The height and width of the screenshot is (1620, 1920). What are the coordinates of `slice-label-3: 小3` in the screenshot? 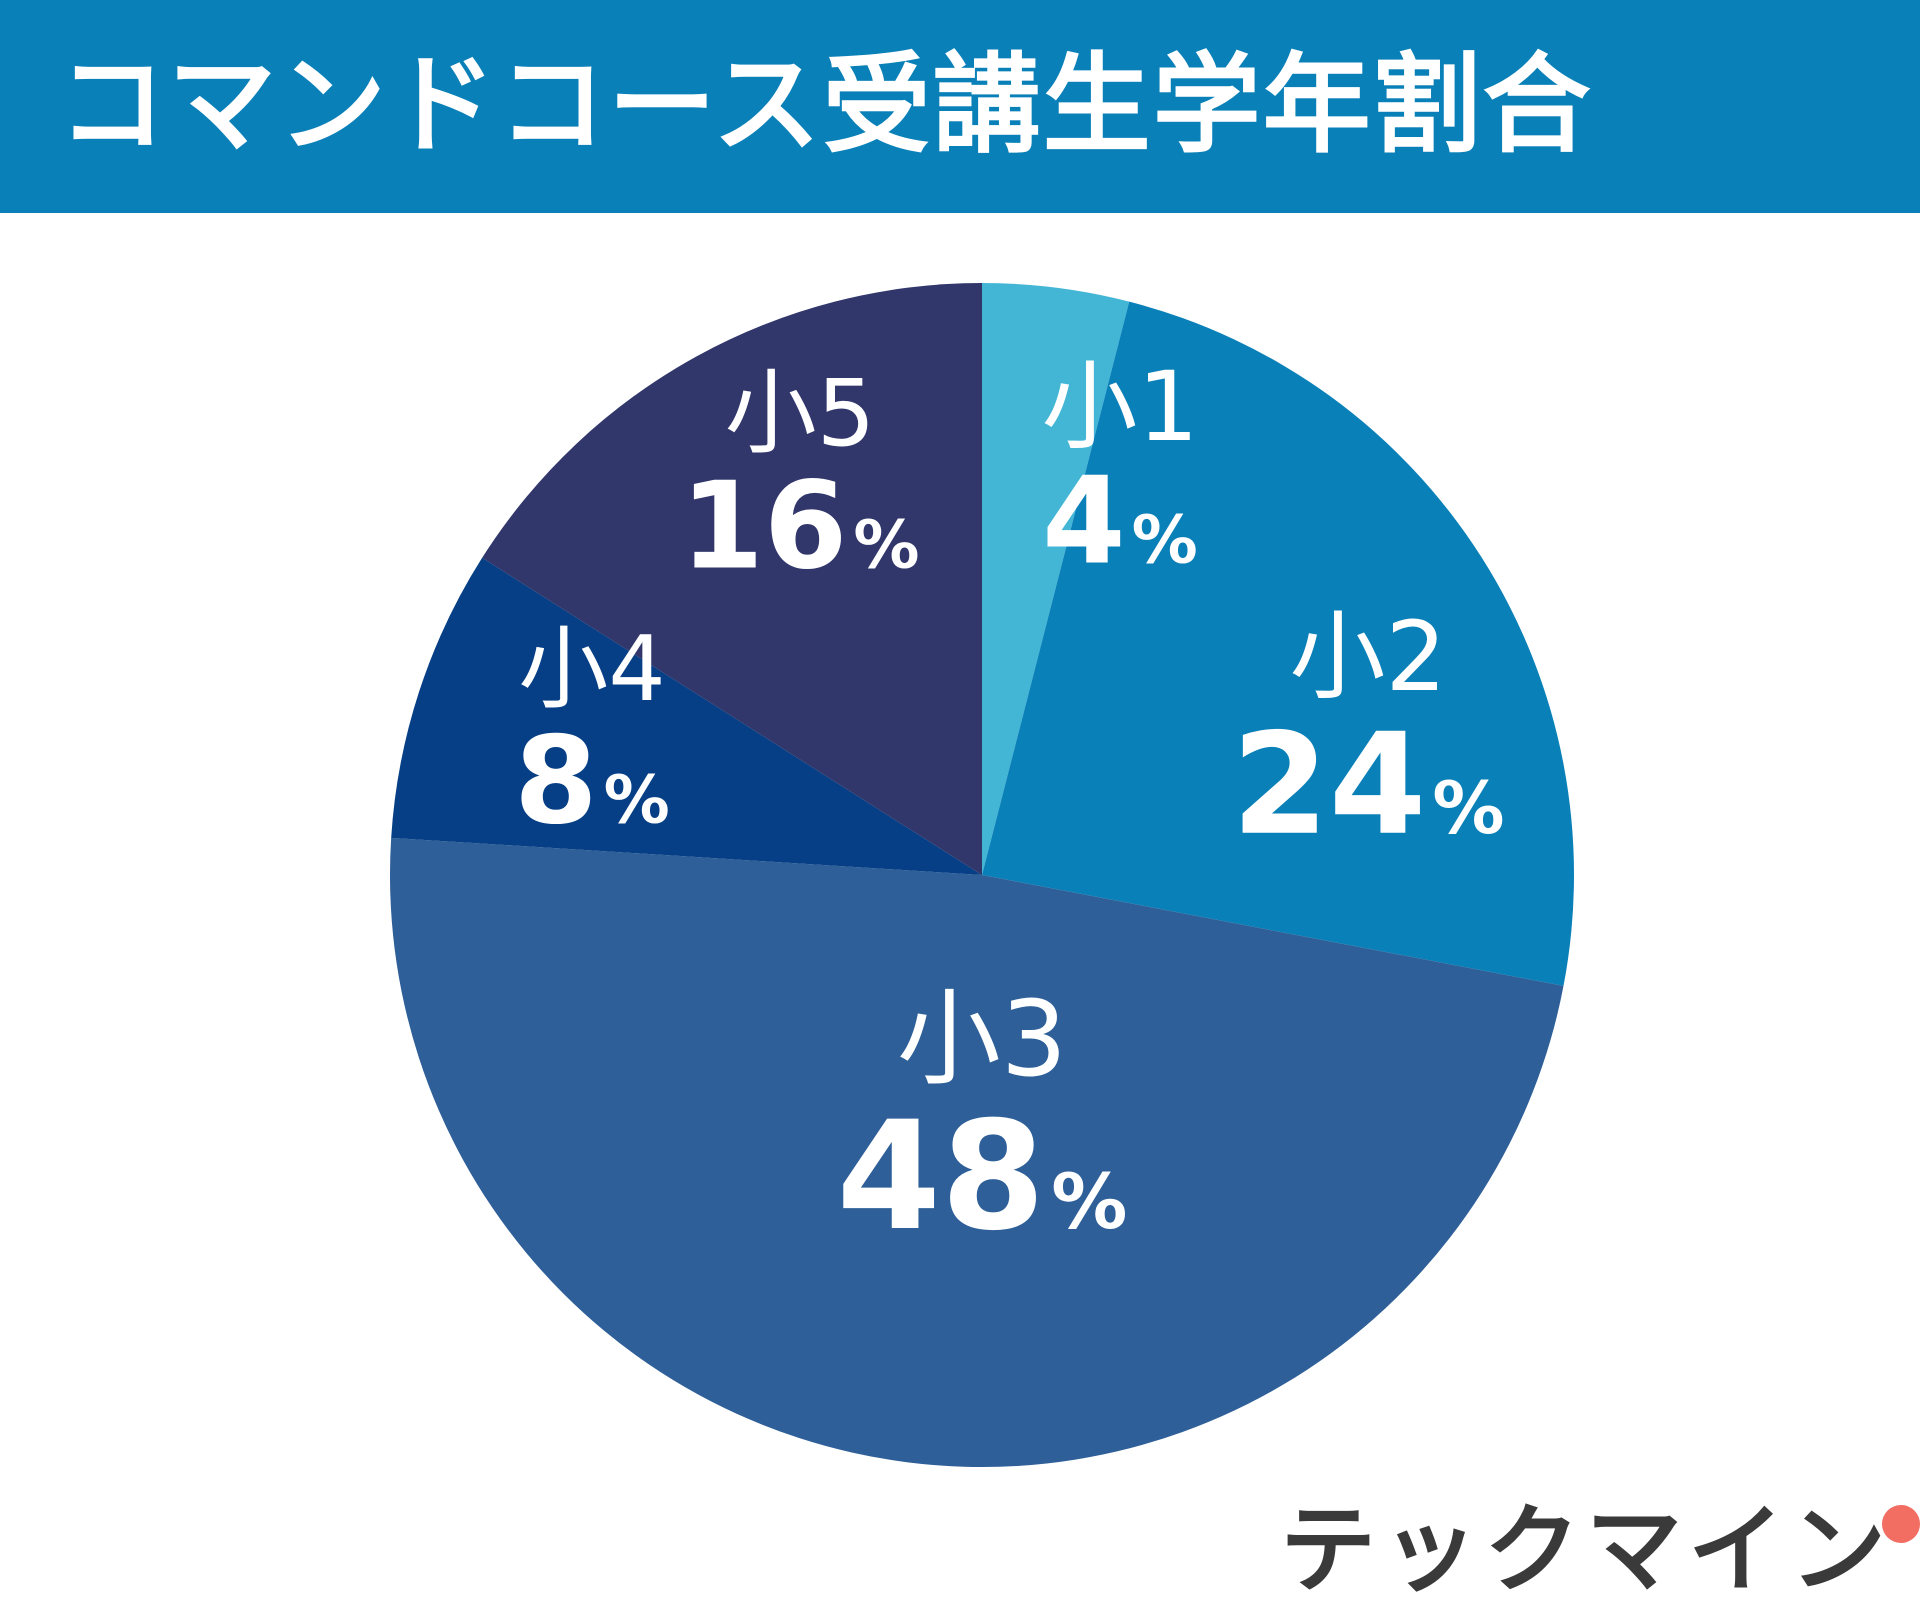 It's located at (982, 1039).